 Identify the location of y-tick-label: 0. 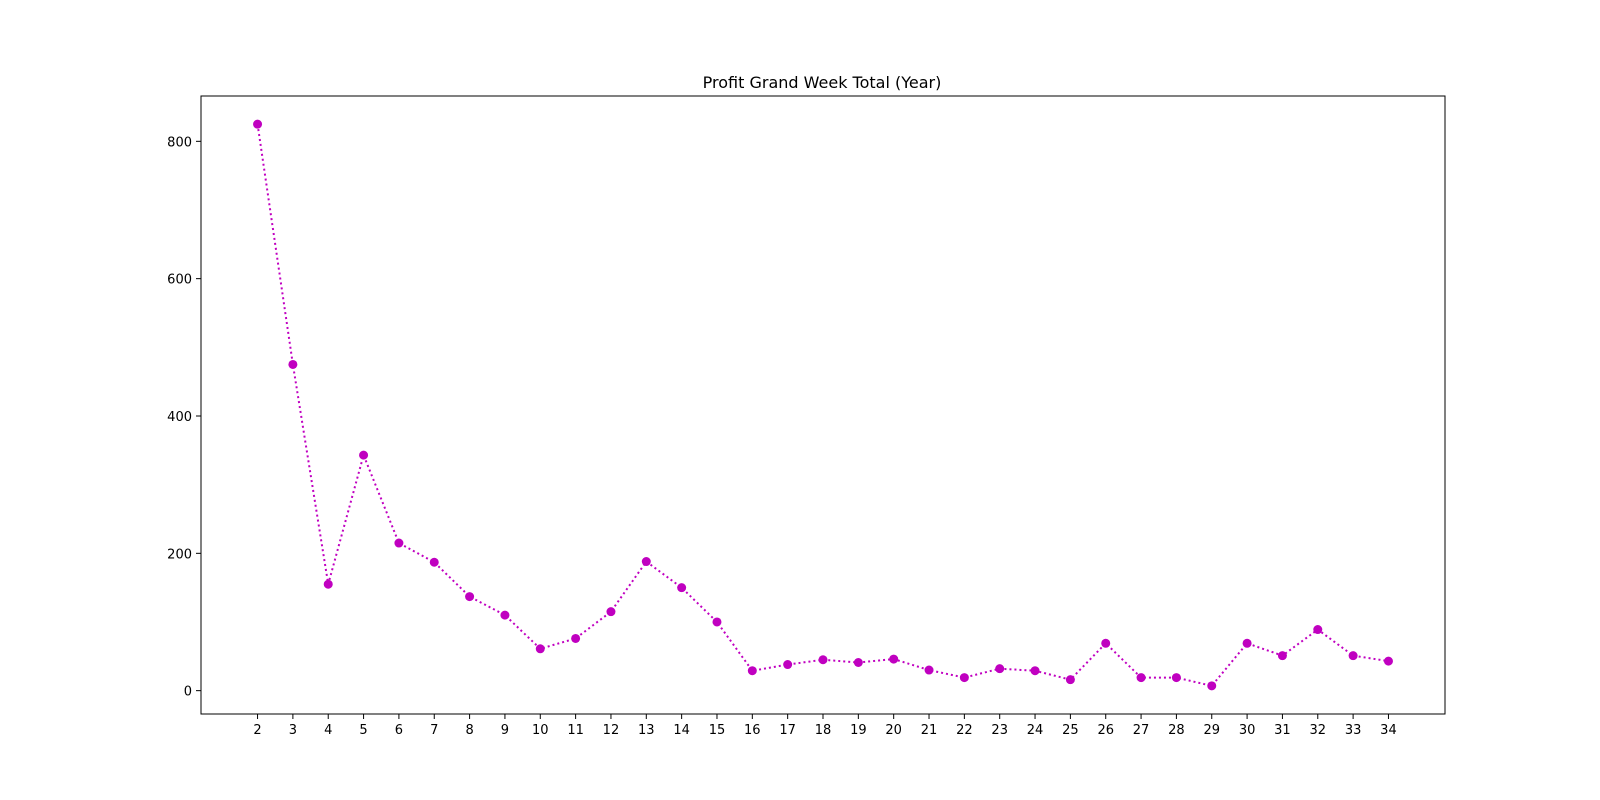
(188, 692).